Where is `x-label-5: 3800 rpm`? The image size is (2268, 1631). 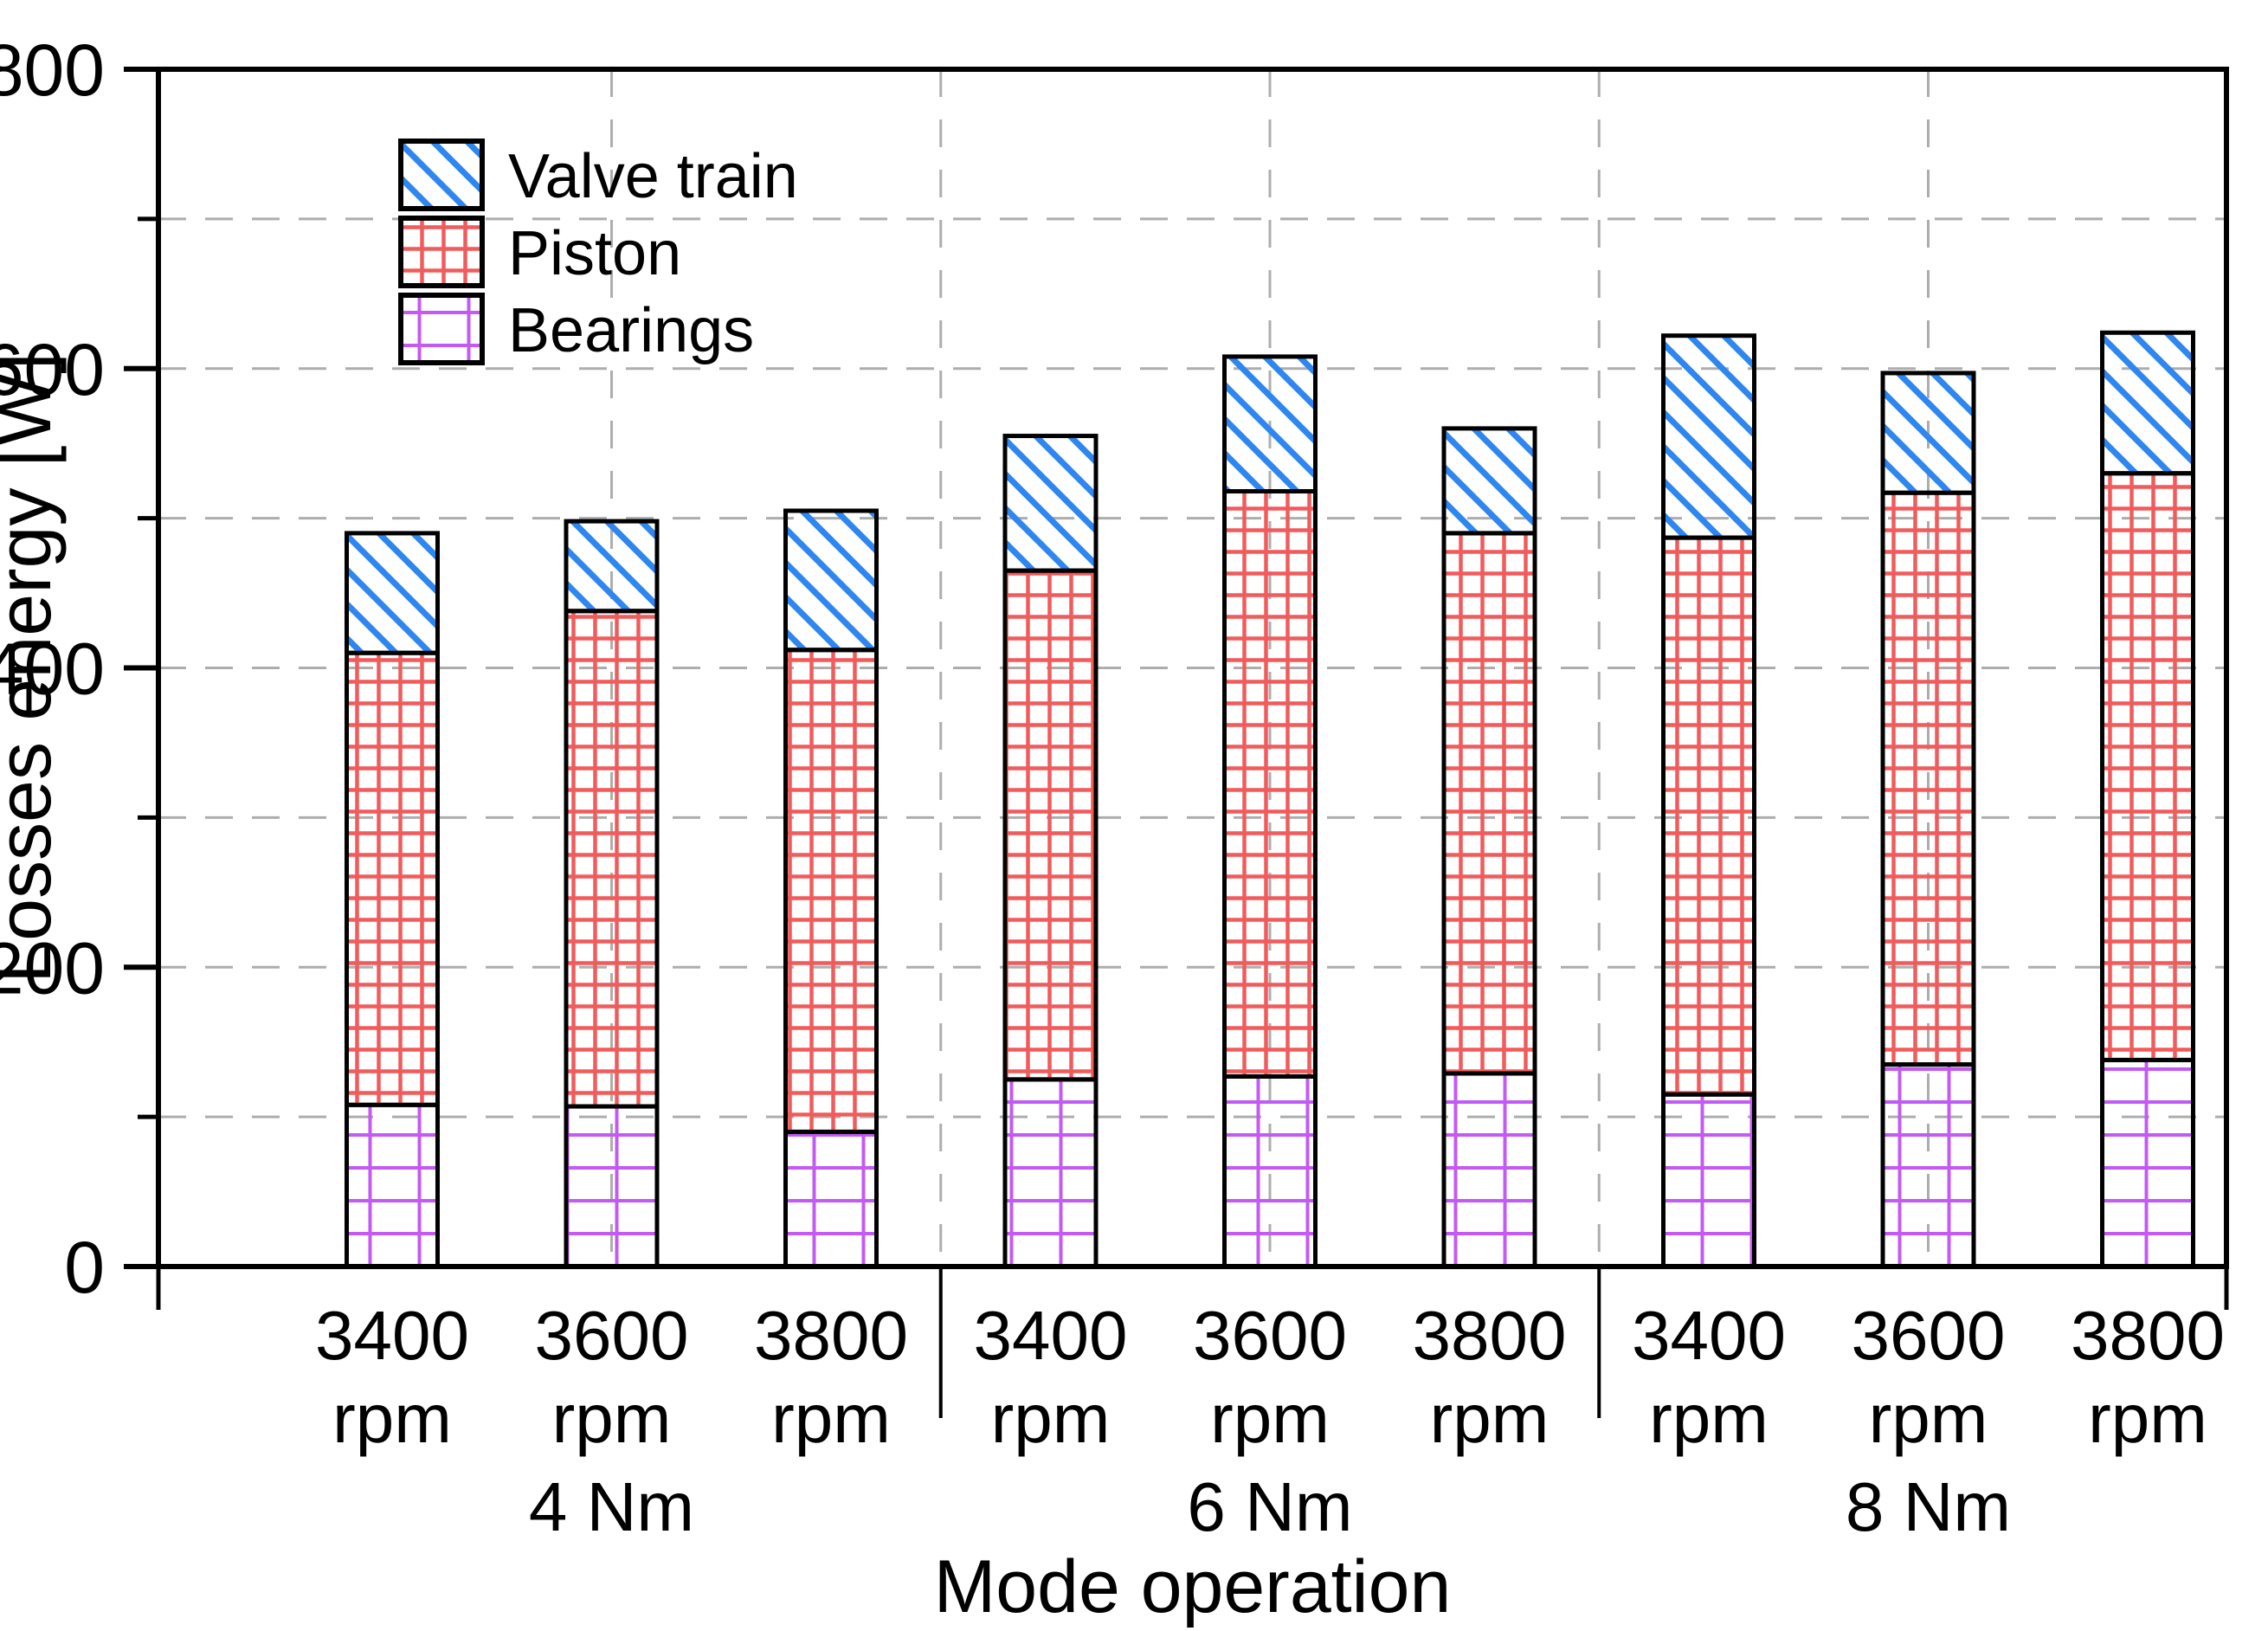
x-label-5: 3800 rpm is located at coordinates (1490, 1377).